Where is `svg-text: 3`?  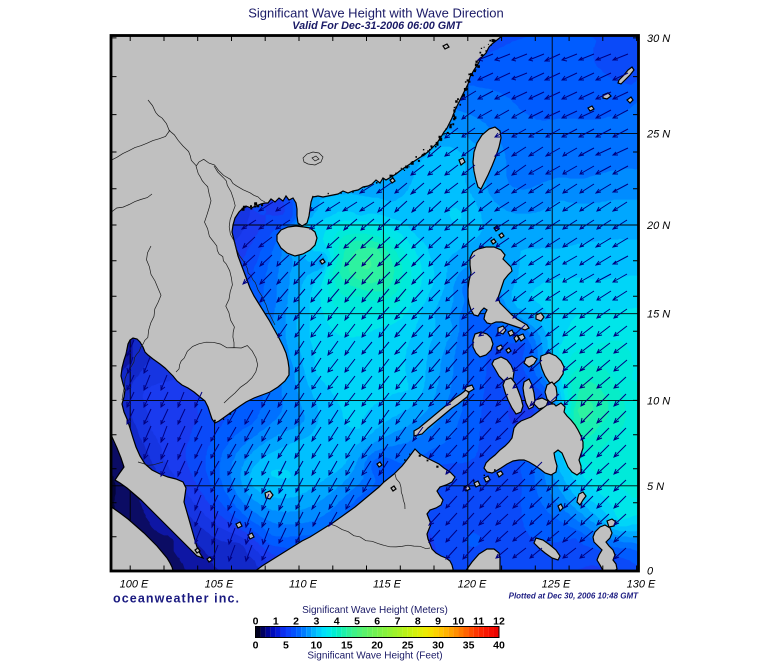 svg-text: 3 is located at coordinates (316, 622).